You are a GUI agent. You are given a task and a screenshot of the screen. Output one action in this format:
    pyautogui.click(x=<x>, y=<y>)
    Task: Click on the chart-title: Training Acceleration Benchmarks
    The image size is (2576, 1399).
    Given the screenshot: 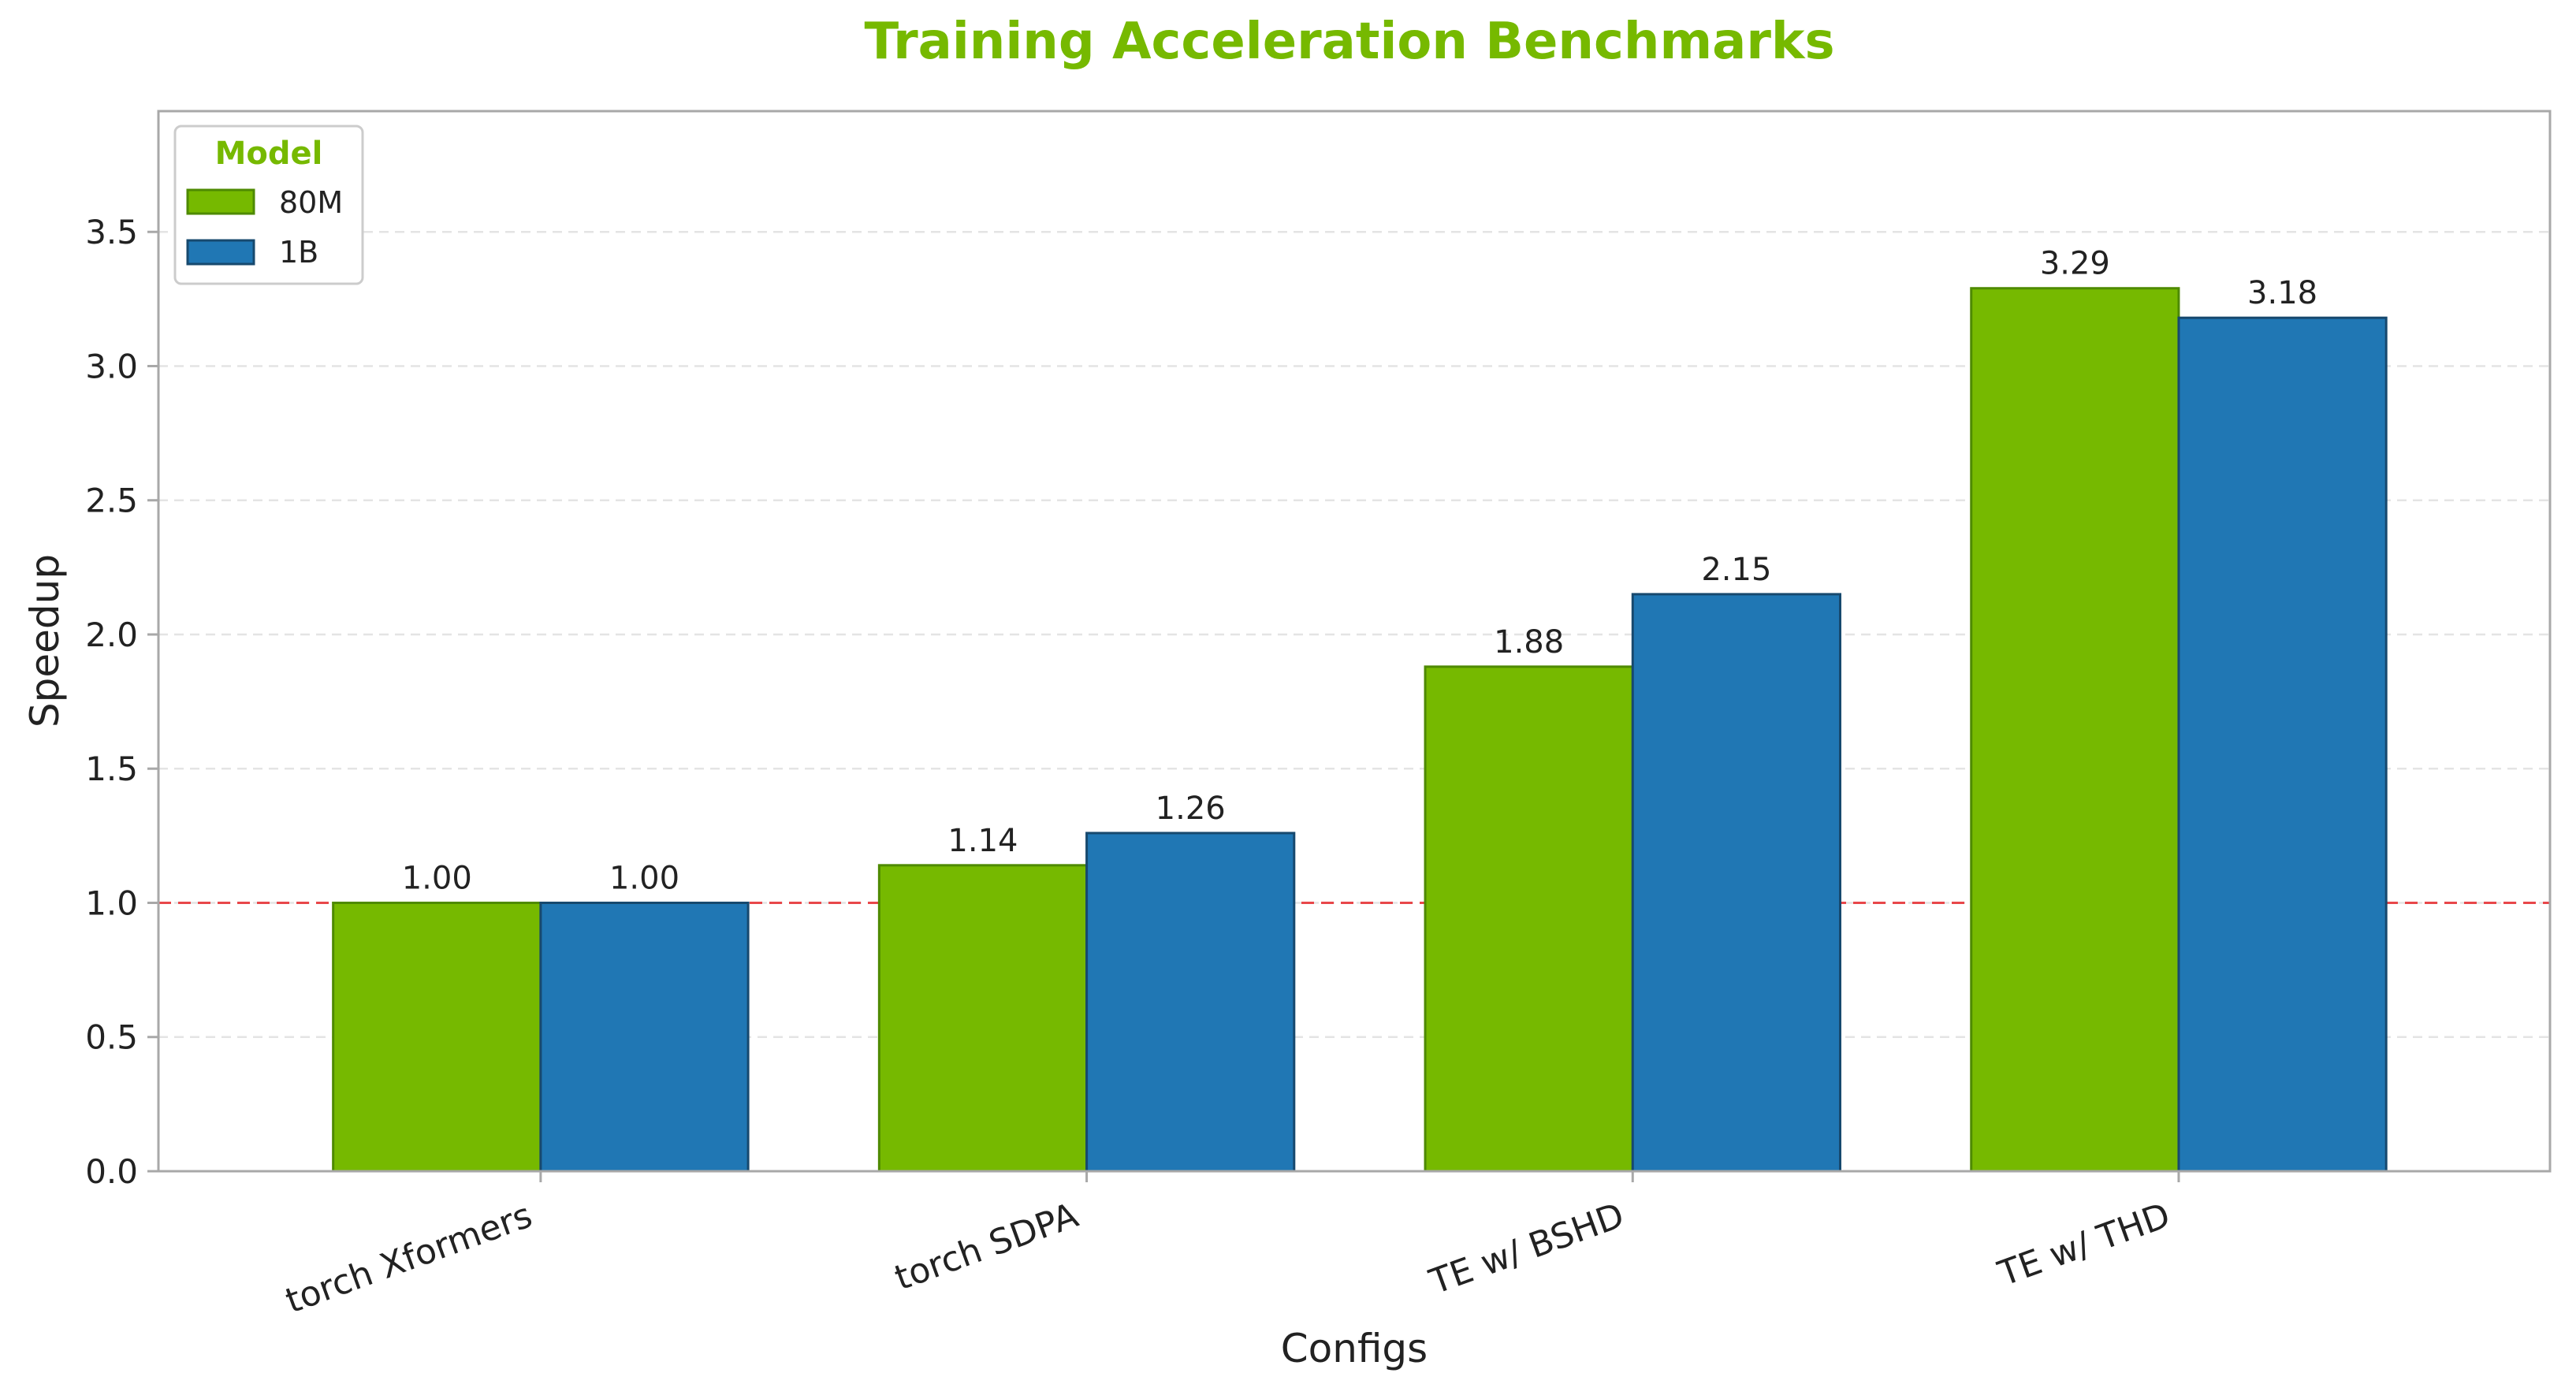 What is the action you would take?
    pyautogui.click(x=1349, y=42)
    